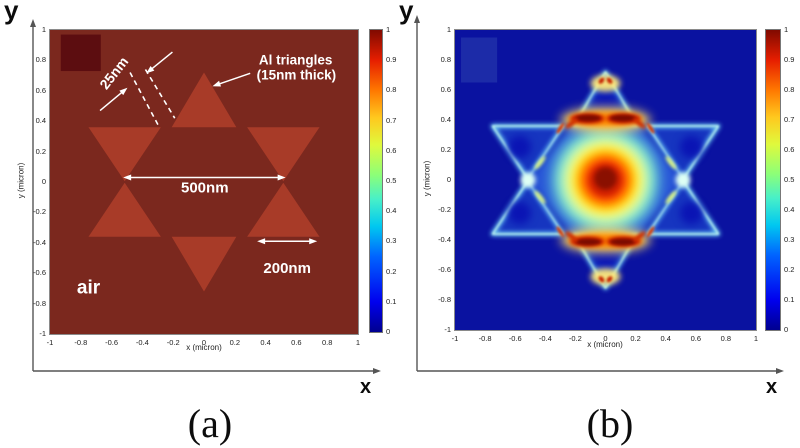  I want to click on x-axis-label-b: x (micron), so click(605, 344).